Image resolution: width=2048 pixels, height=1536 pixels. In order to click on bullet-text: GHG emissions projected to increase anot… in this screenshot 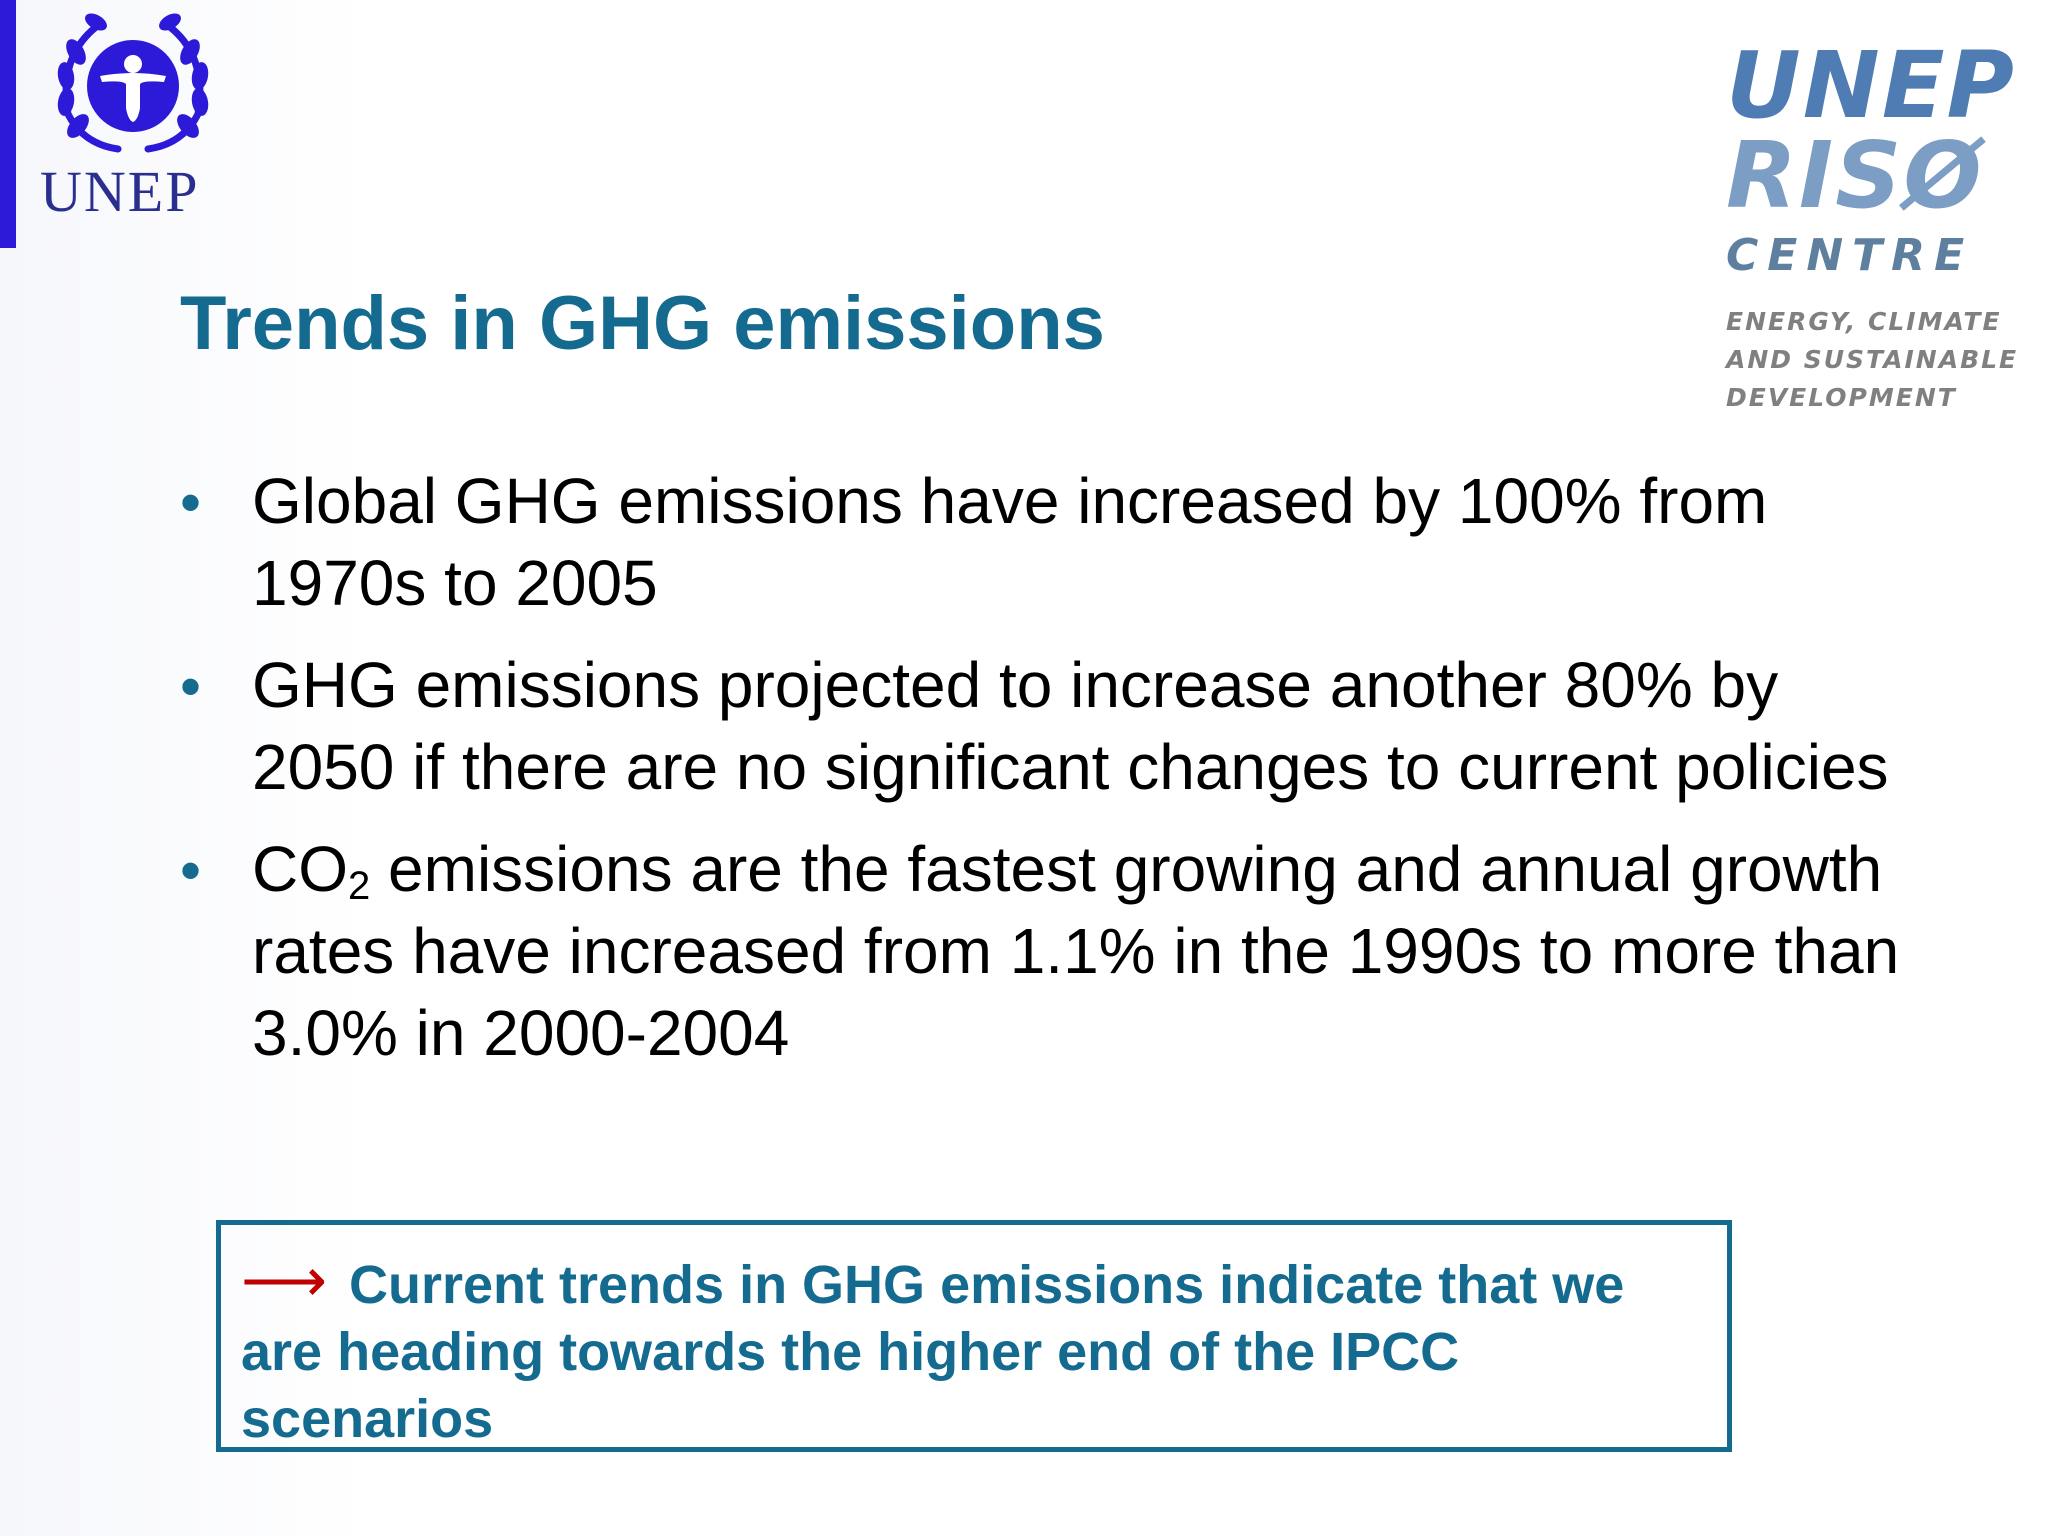, I will do `click(1070, 726)`.